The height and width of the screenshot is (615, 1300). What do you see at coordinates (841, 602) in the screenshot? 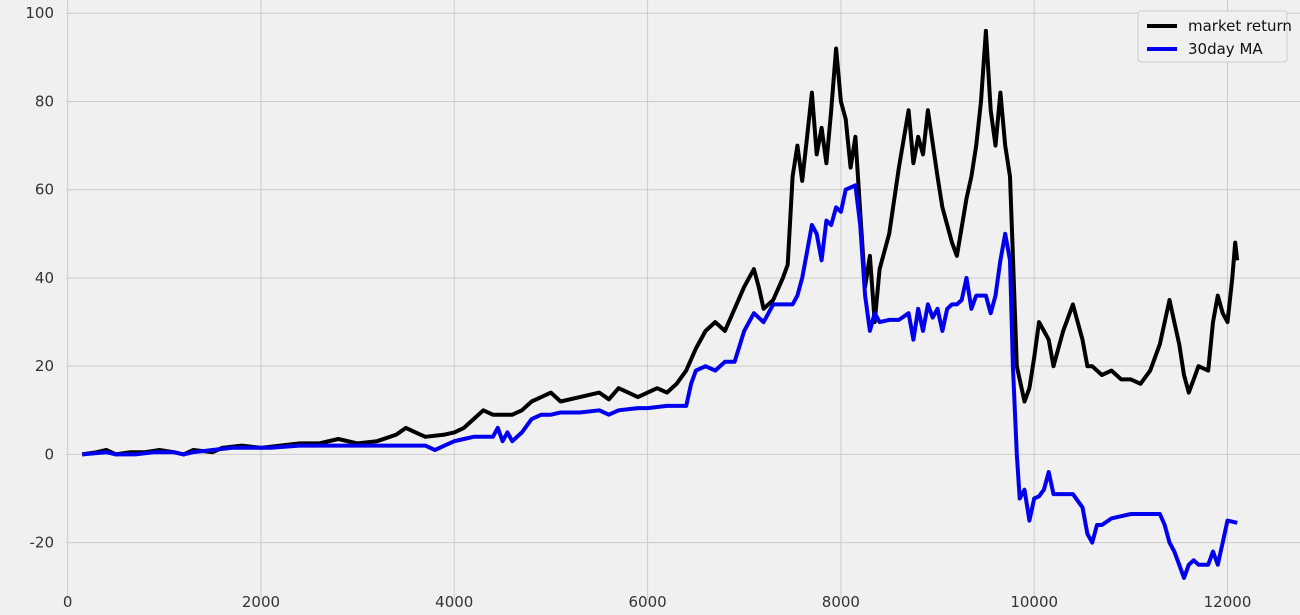
I see `x-tick-label: 8000` at bounding box center [841, 602].